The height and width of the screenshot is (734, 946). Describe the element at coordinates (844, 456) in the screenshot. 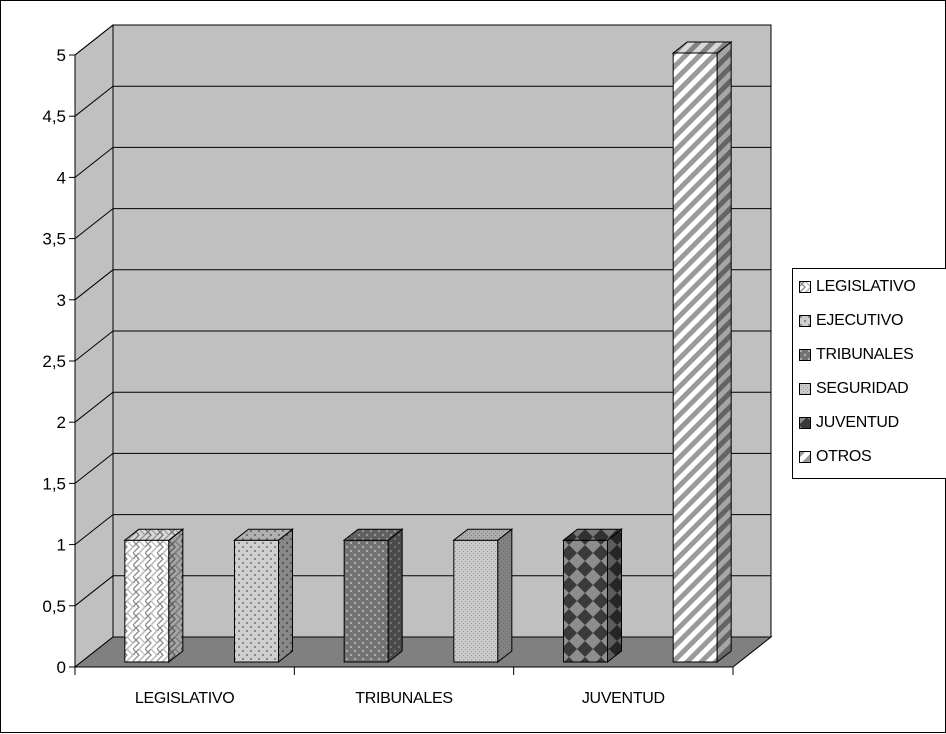

I see `legend-label: OTROS` at that location.